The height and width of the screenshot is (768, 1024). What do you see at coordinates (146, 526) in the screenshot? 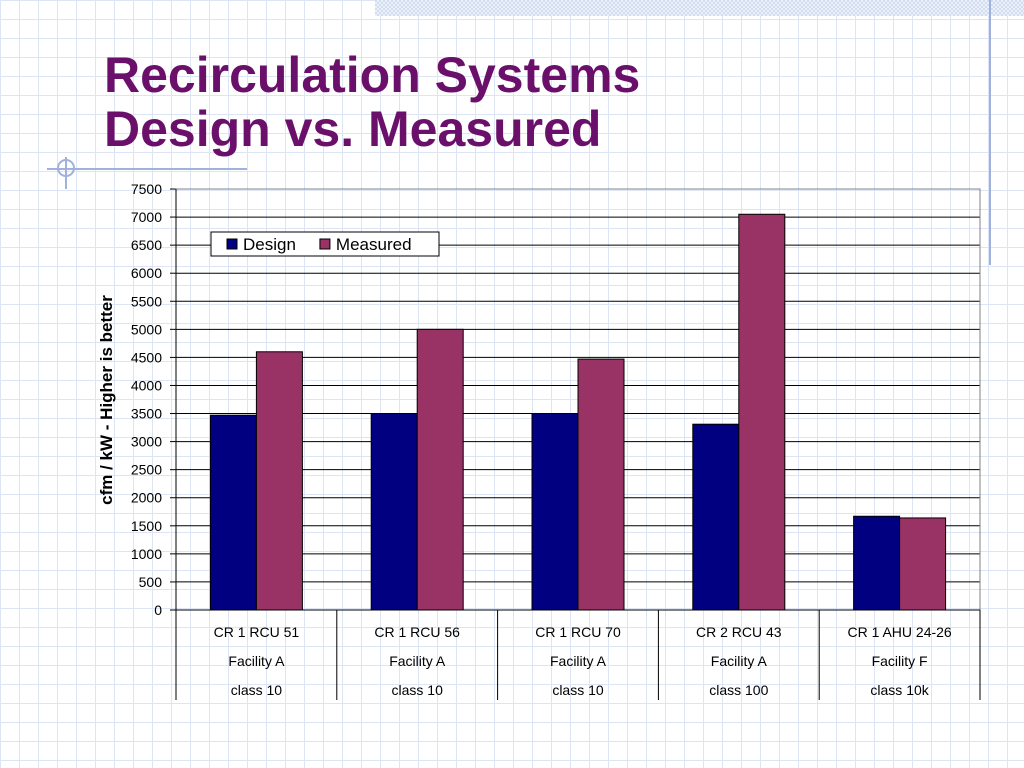
I see `y-tick-label: 1500` at bounding box center [146, 526].